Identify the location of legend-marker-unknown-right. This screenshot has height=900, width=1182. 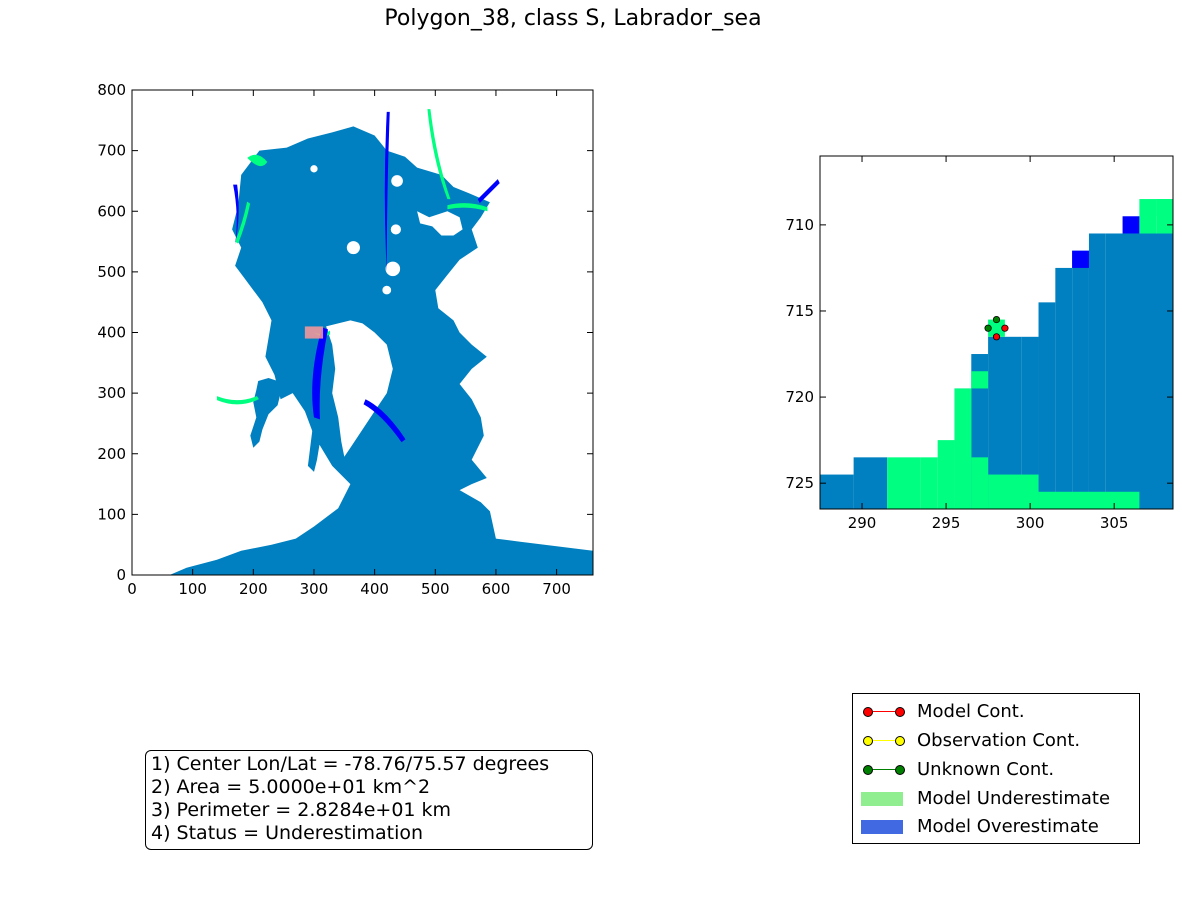
(900, 770).